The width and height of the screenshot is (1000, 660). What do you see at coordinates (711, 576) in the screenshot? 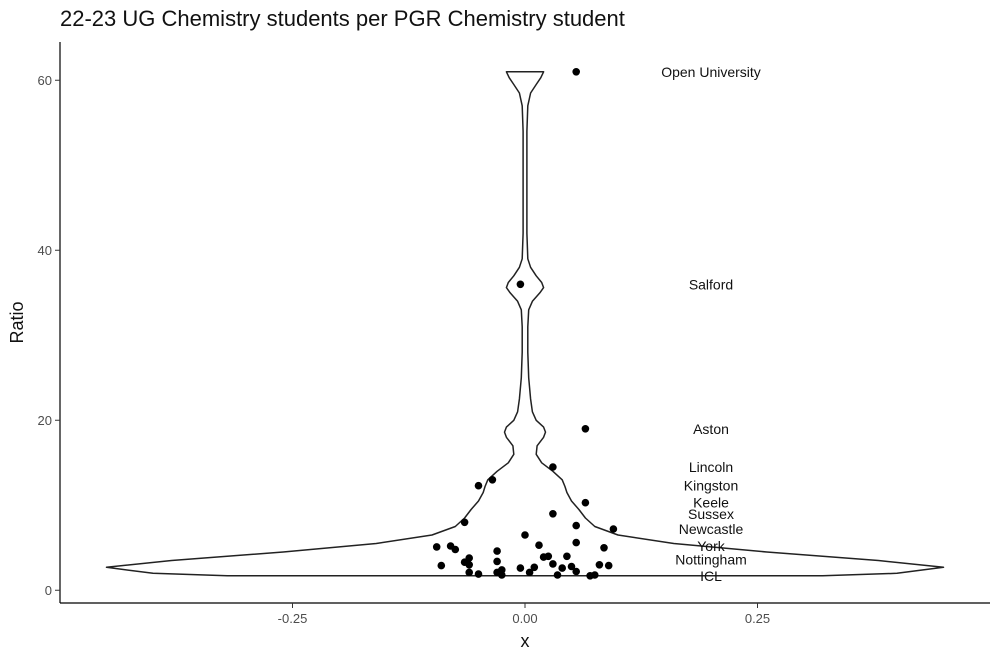
I see `point-label: ICL` at bounding box center [711, 576].